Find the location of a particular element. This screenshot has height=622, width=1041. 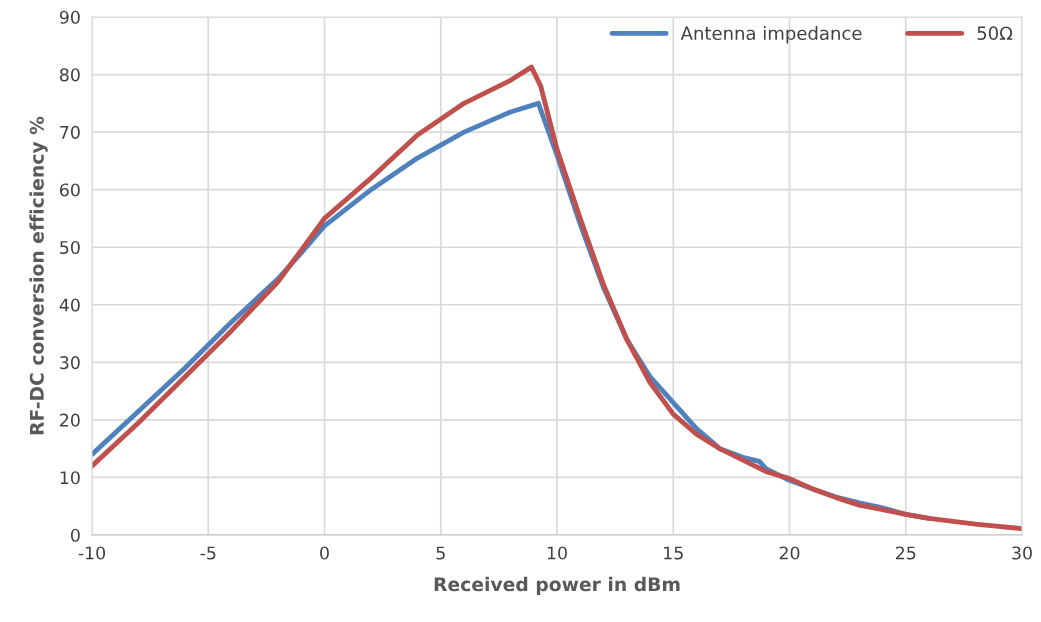

y-tick-label: 60 is located at coordinates (70, 190).